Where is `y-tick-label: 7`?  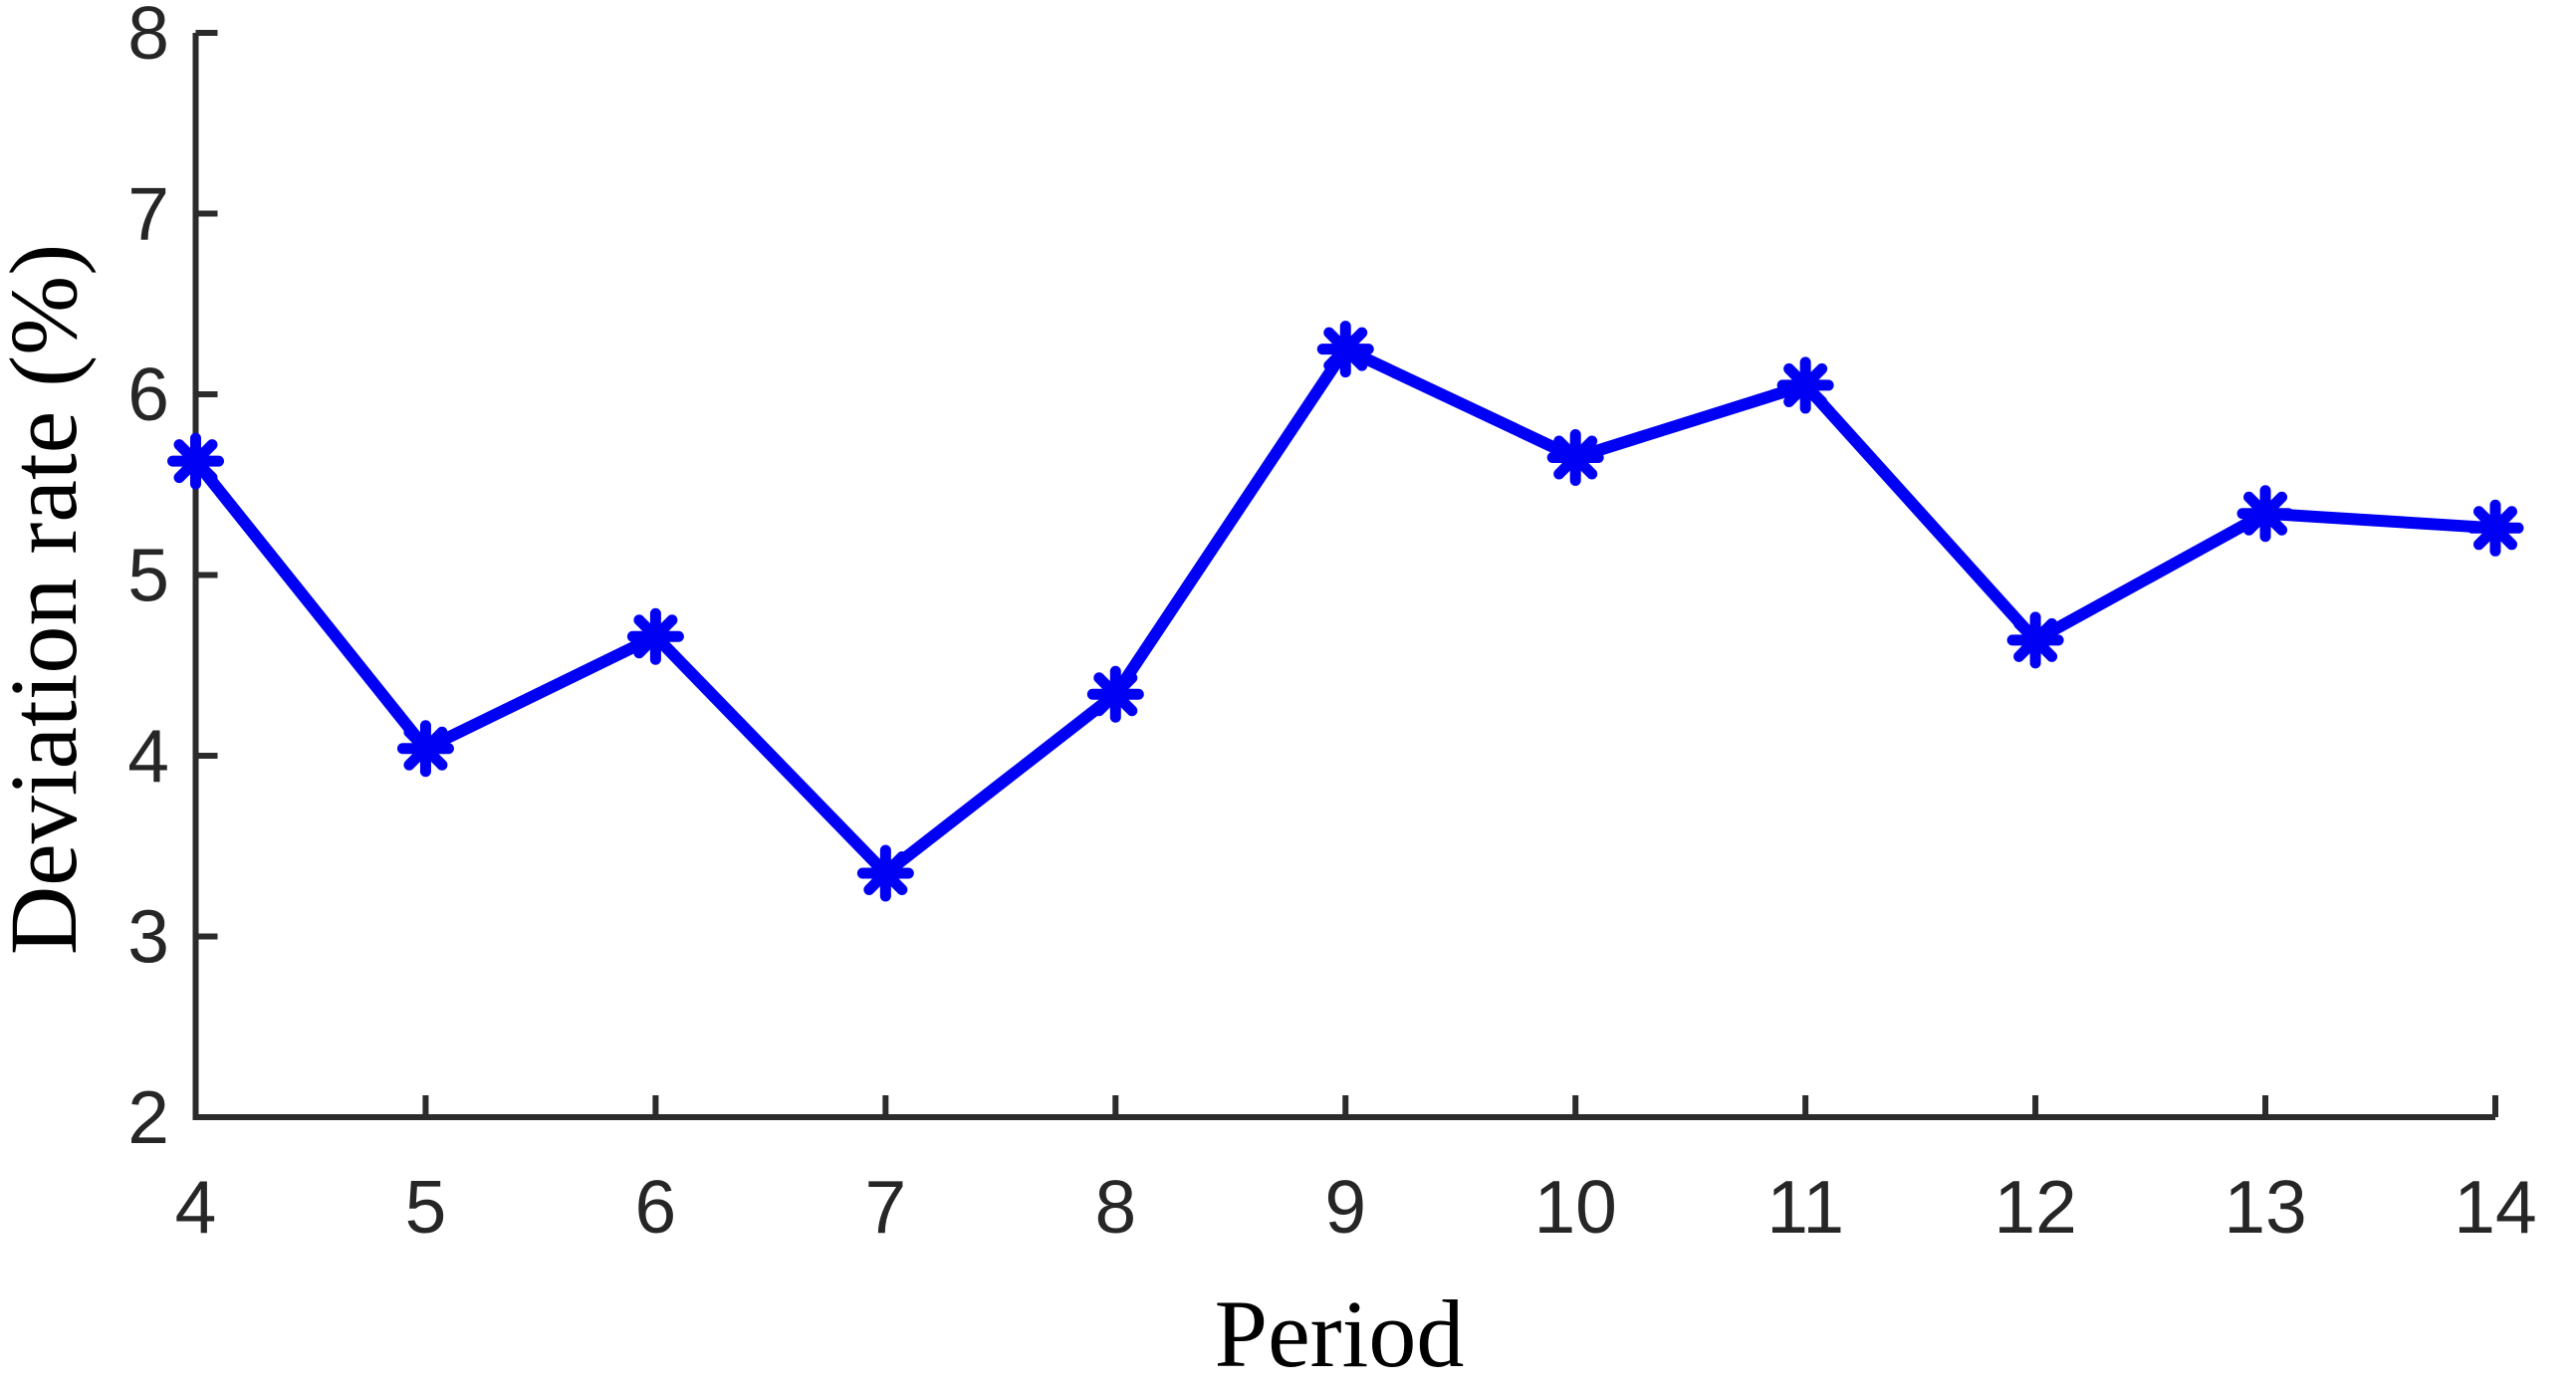 y-tick-label: 7 is located at coordinates (148, 214).